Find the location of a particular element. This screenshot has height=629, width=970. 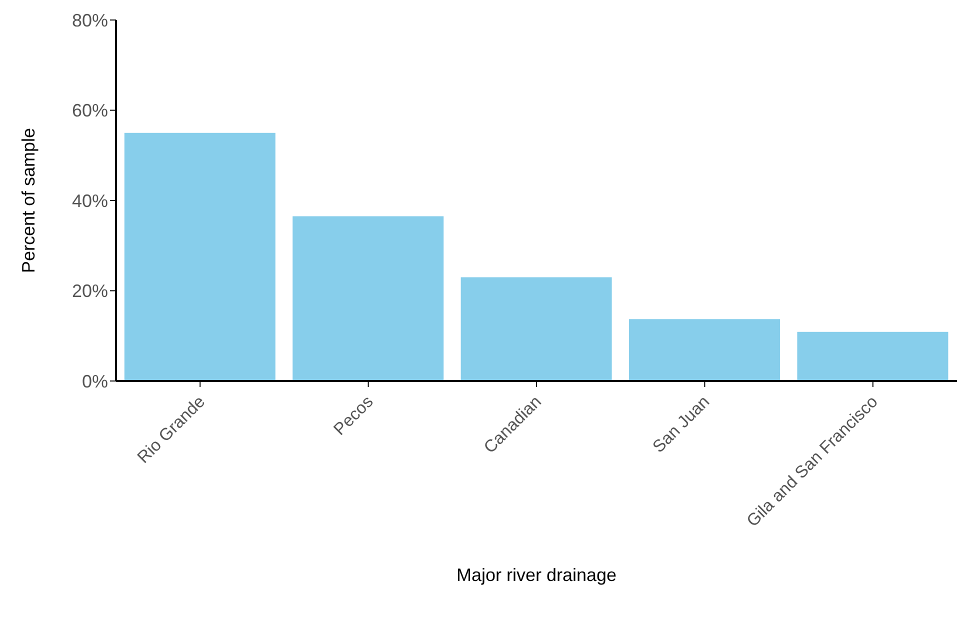

x-axis-title: Major river drainage is located at coordinates (536, 575).